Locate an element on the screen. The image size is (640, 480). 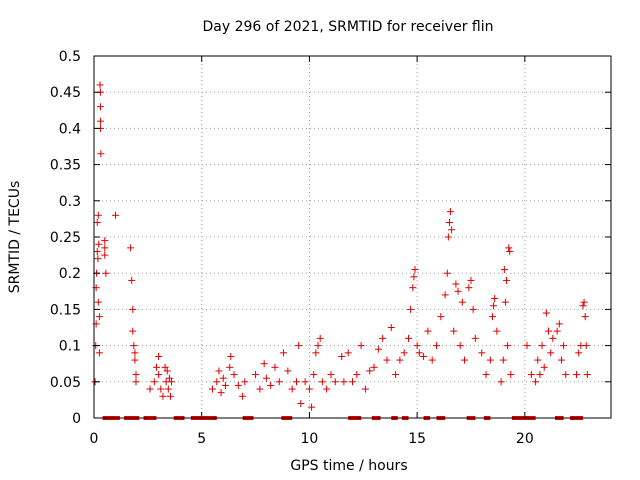
y-tick-label: 0.15 is located at coordinates (65, 310).